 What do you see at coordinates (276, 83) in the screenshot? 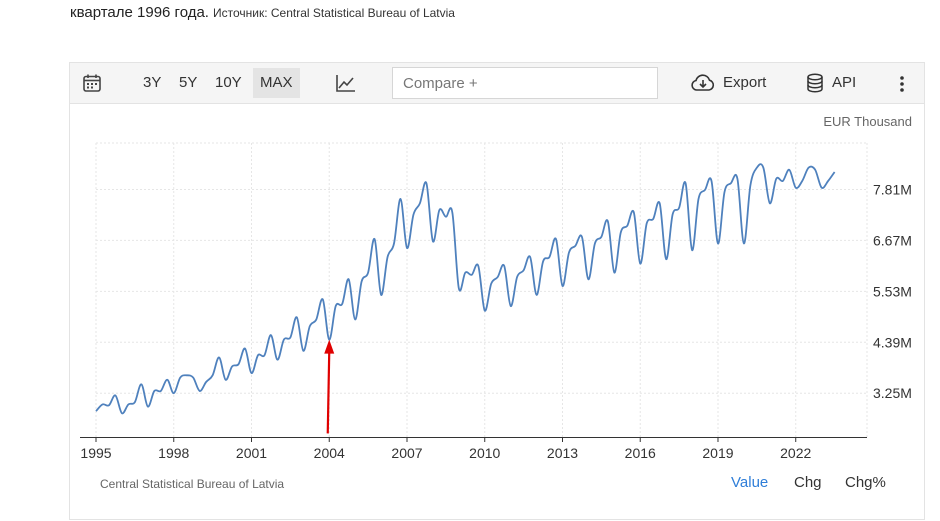
I see `range-max-button: MAX` at bounding box center [276, 83].